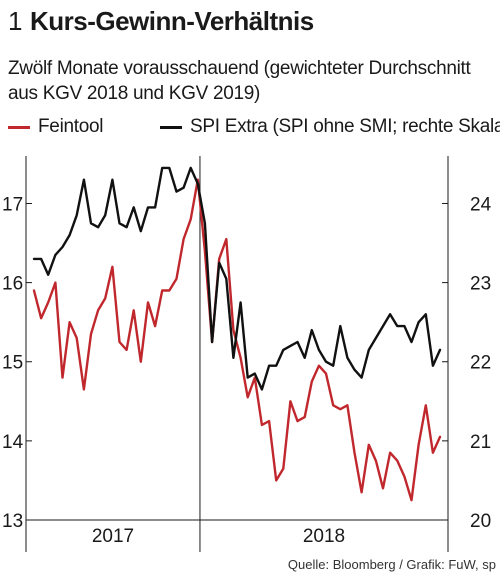 This screenshot has height=576, width=500. I want to click on right-tick-label: 23, so click(480, 284).